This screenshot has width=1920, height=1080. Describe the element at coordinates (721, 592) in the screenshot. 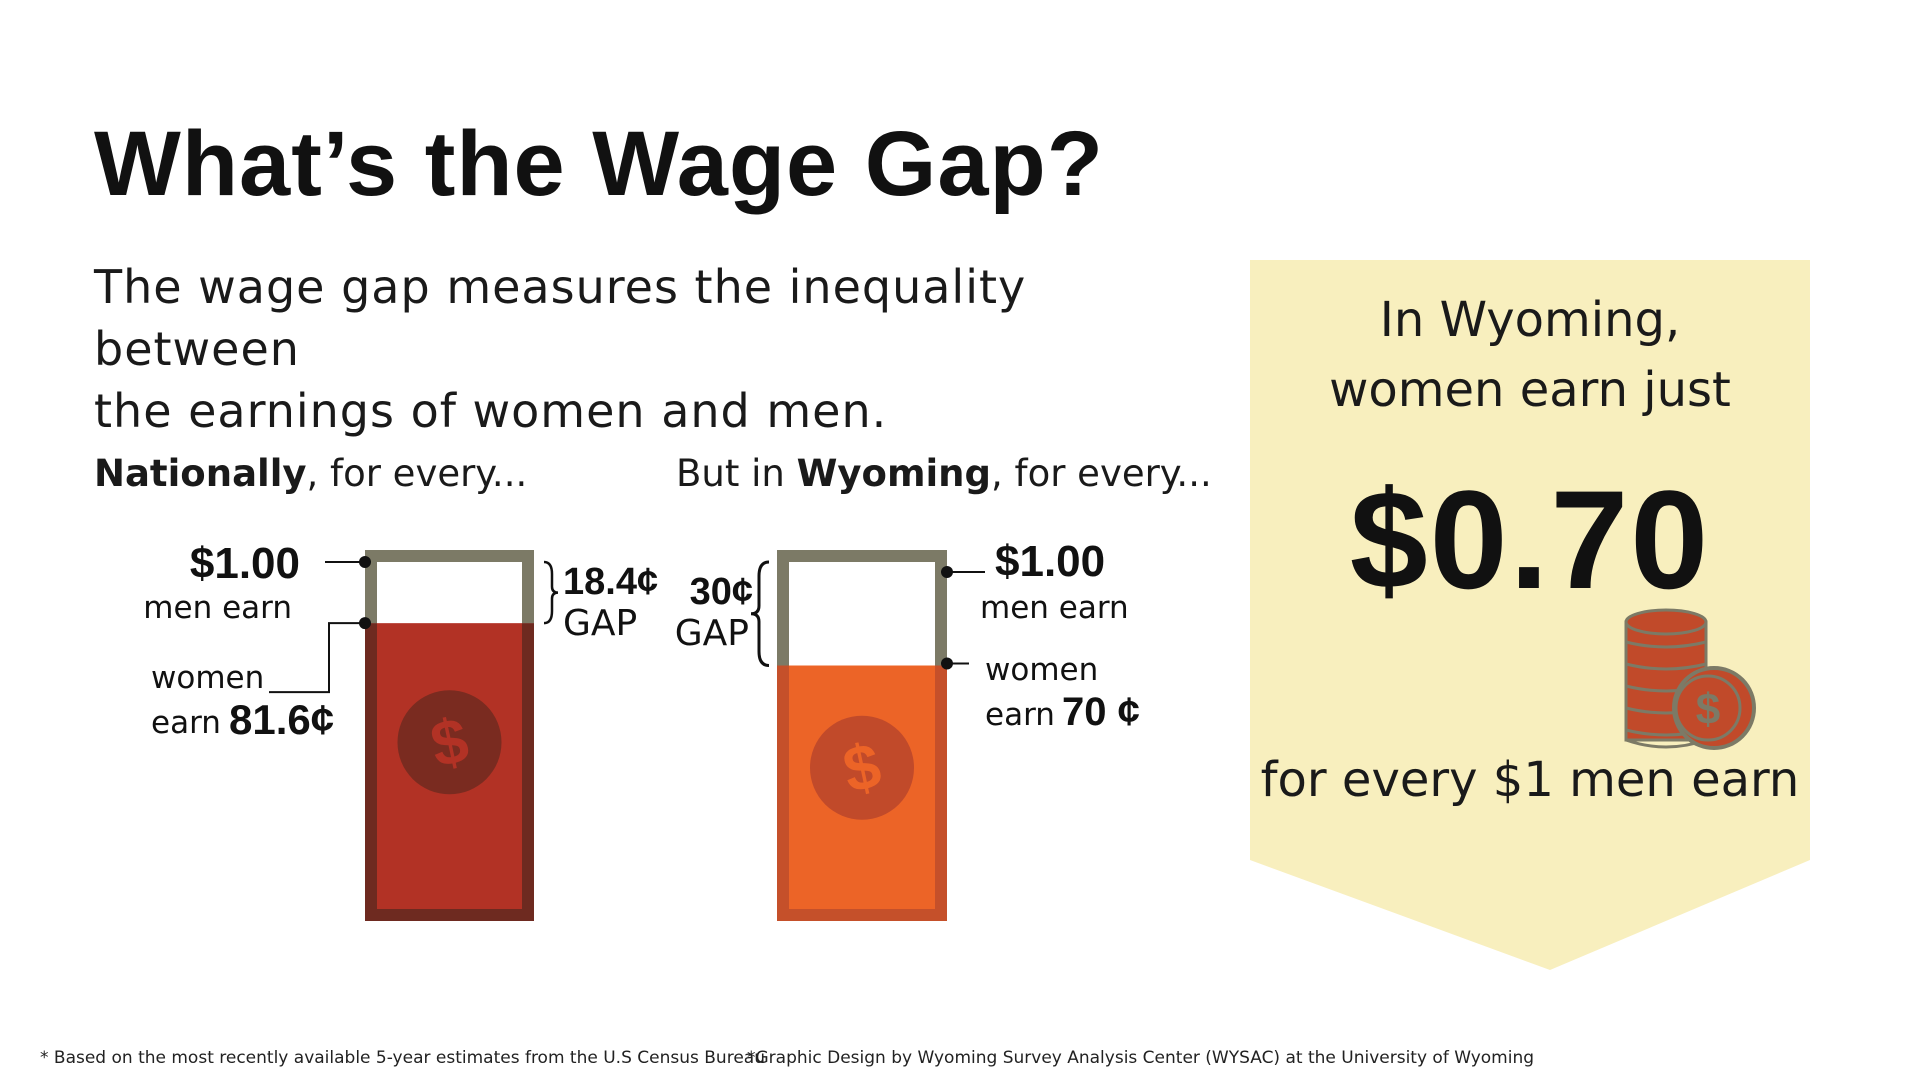

I see `wyoming-gap-amount: 30¢` at that location.